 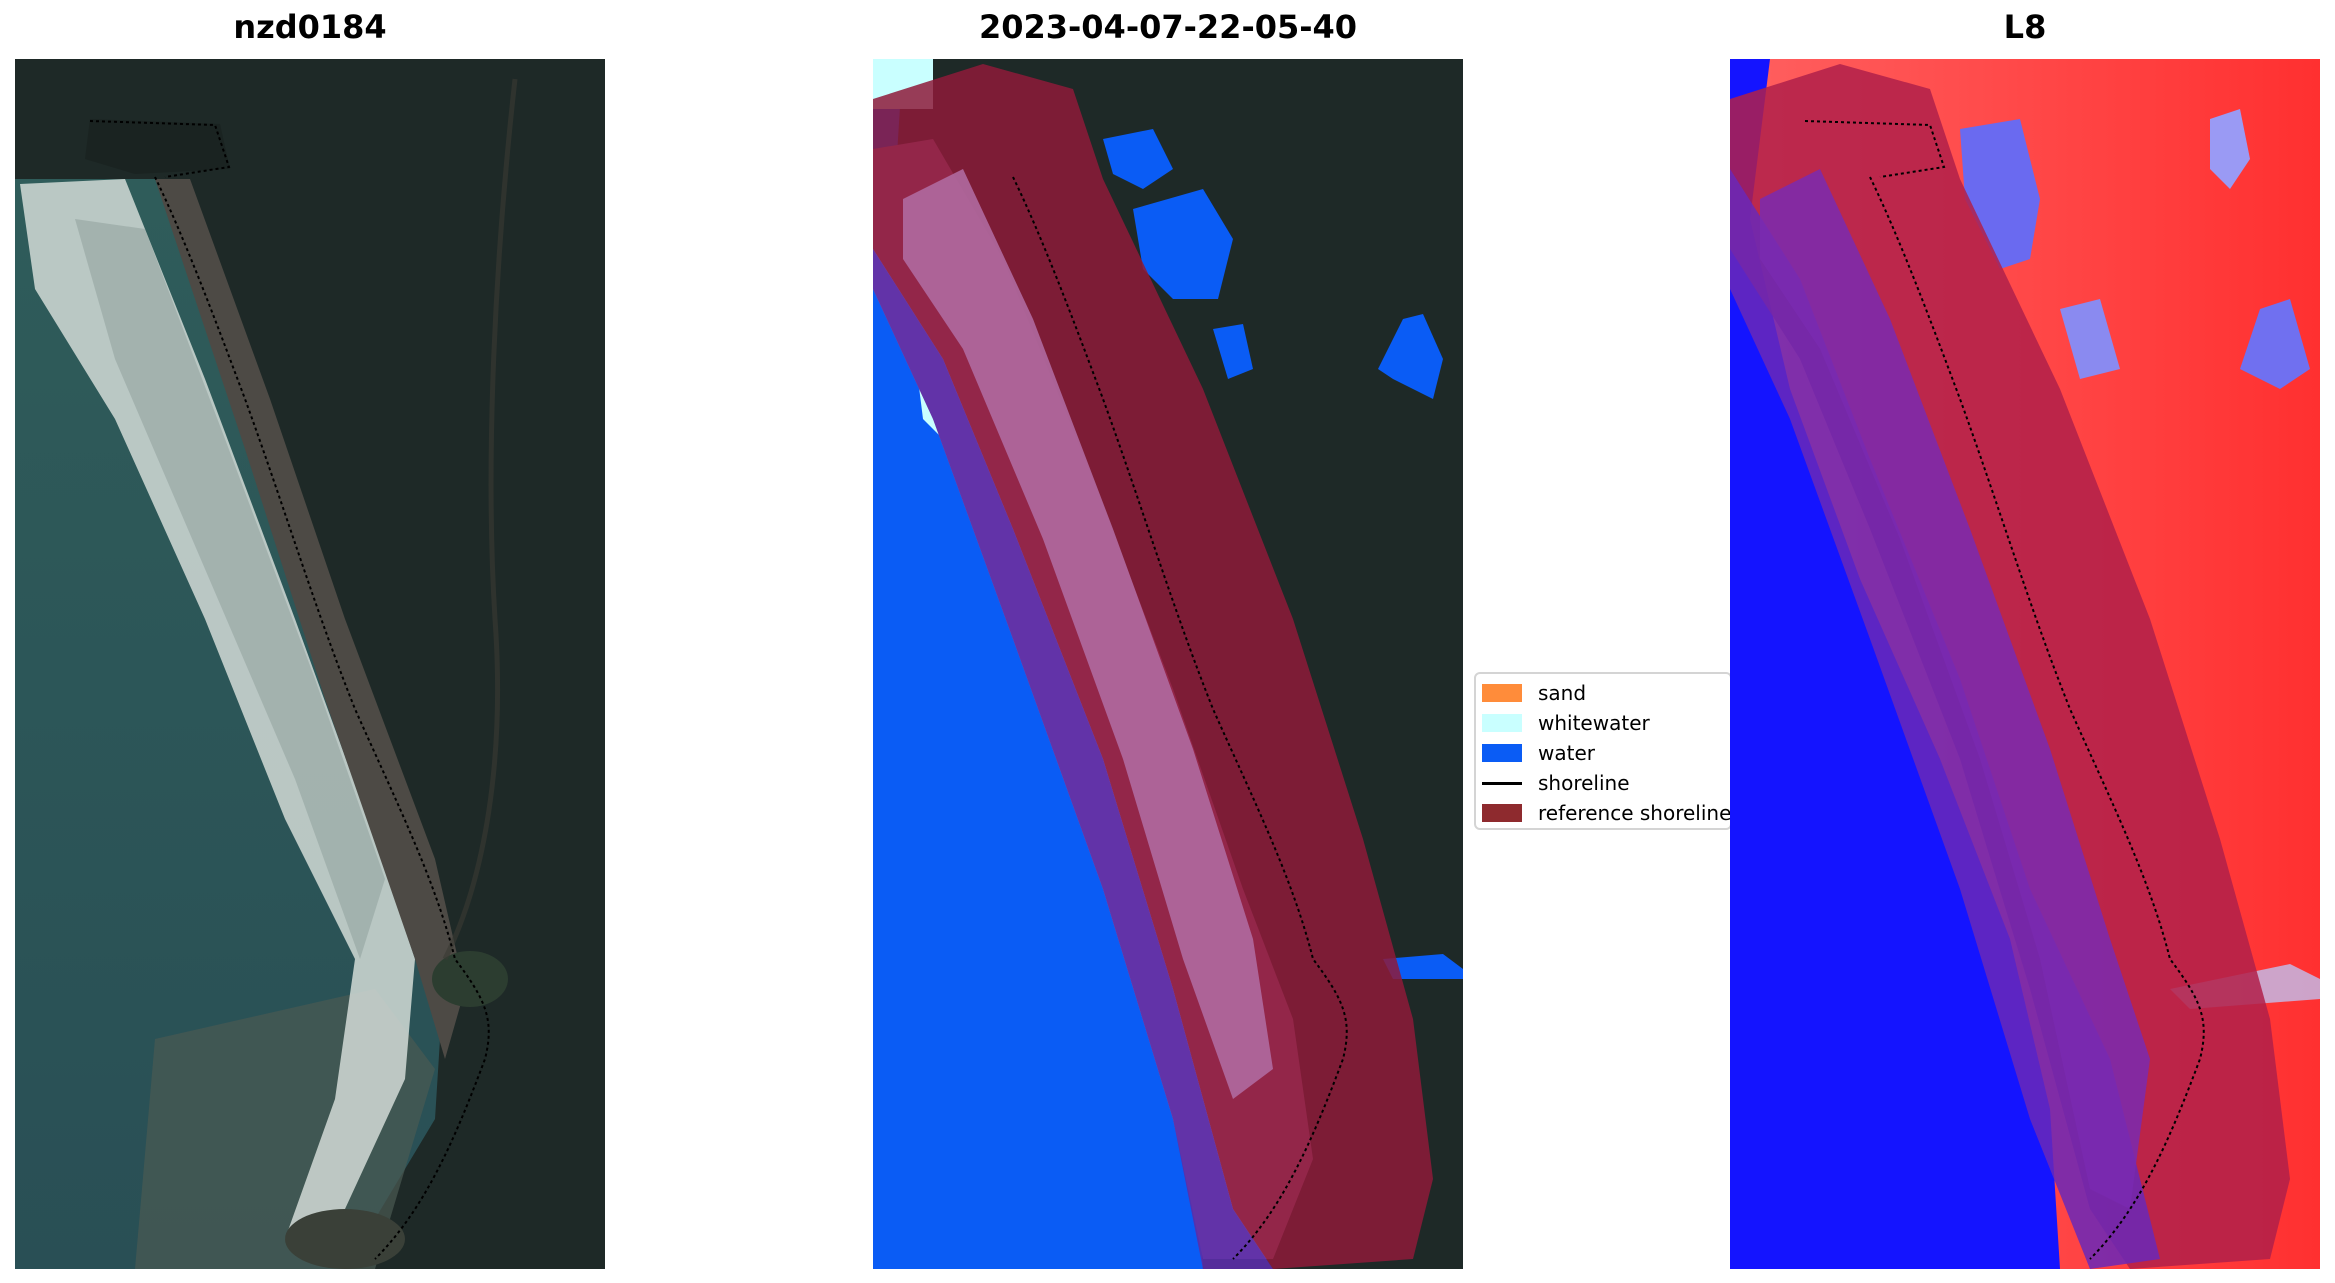 I want to click on legend-swatch-reference-shoreline, so click(x=1502, y=813).